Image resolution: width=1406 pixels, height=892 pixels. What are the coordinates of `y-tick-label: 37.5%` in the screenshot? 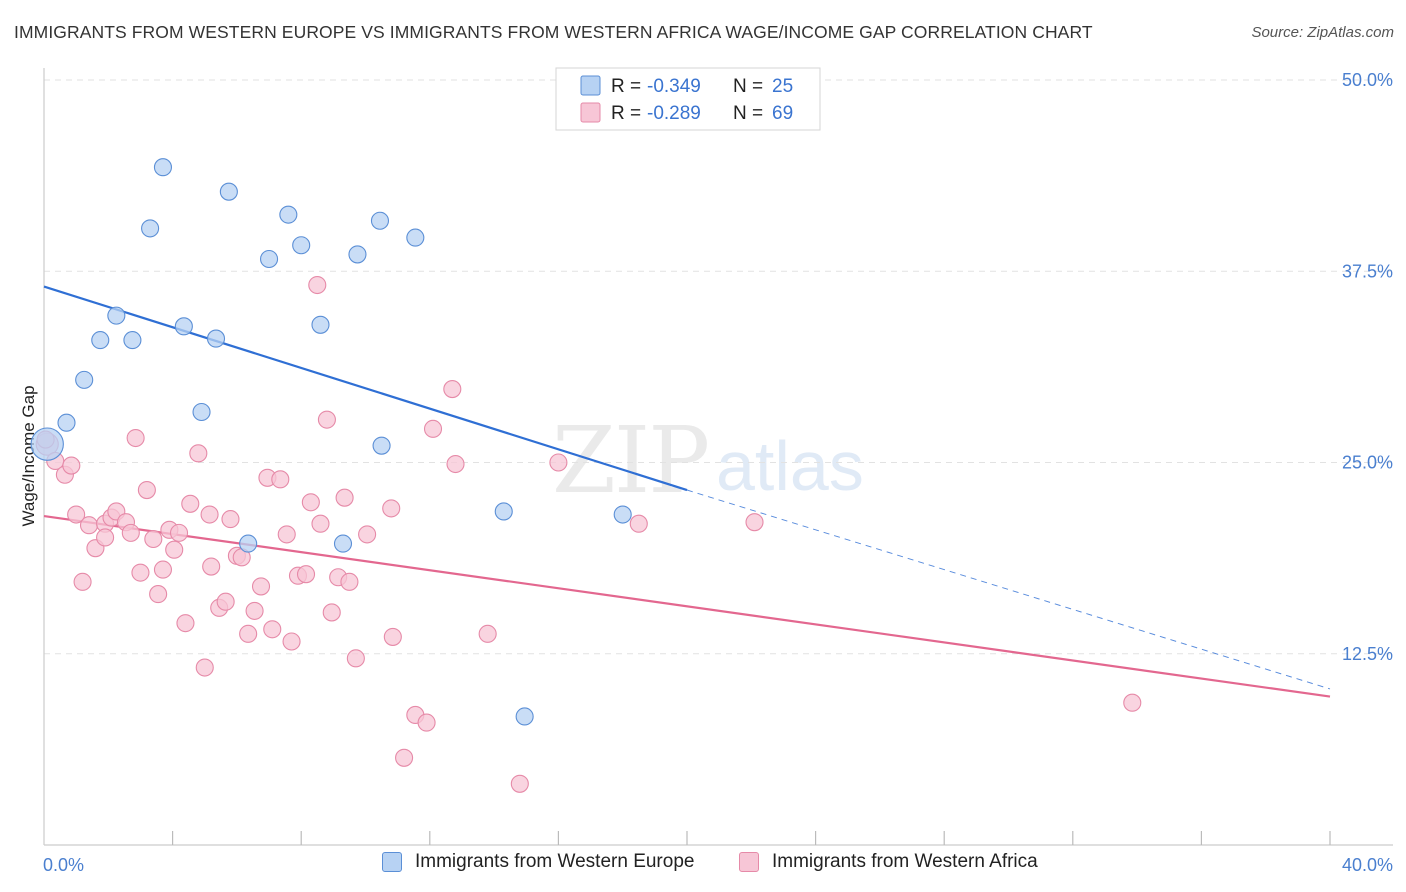 It's located at (1367, 271).